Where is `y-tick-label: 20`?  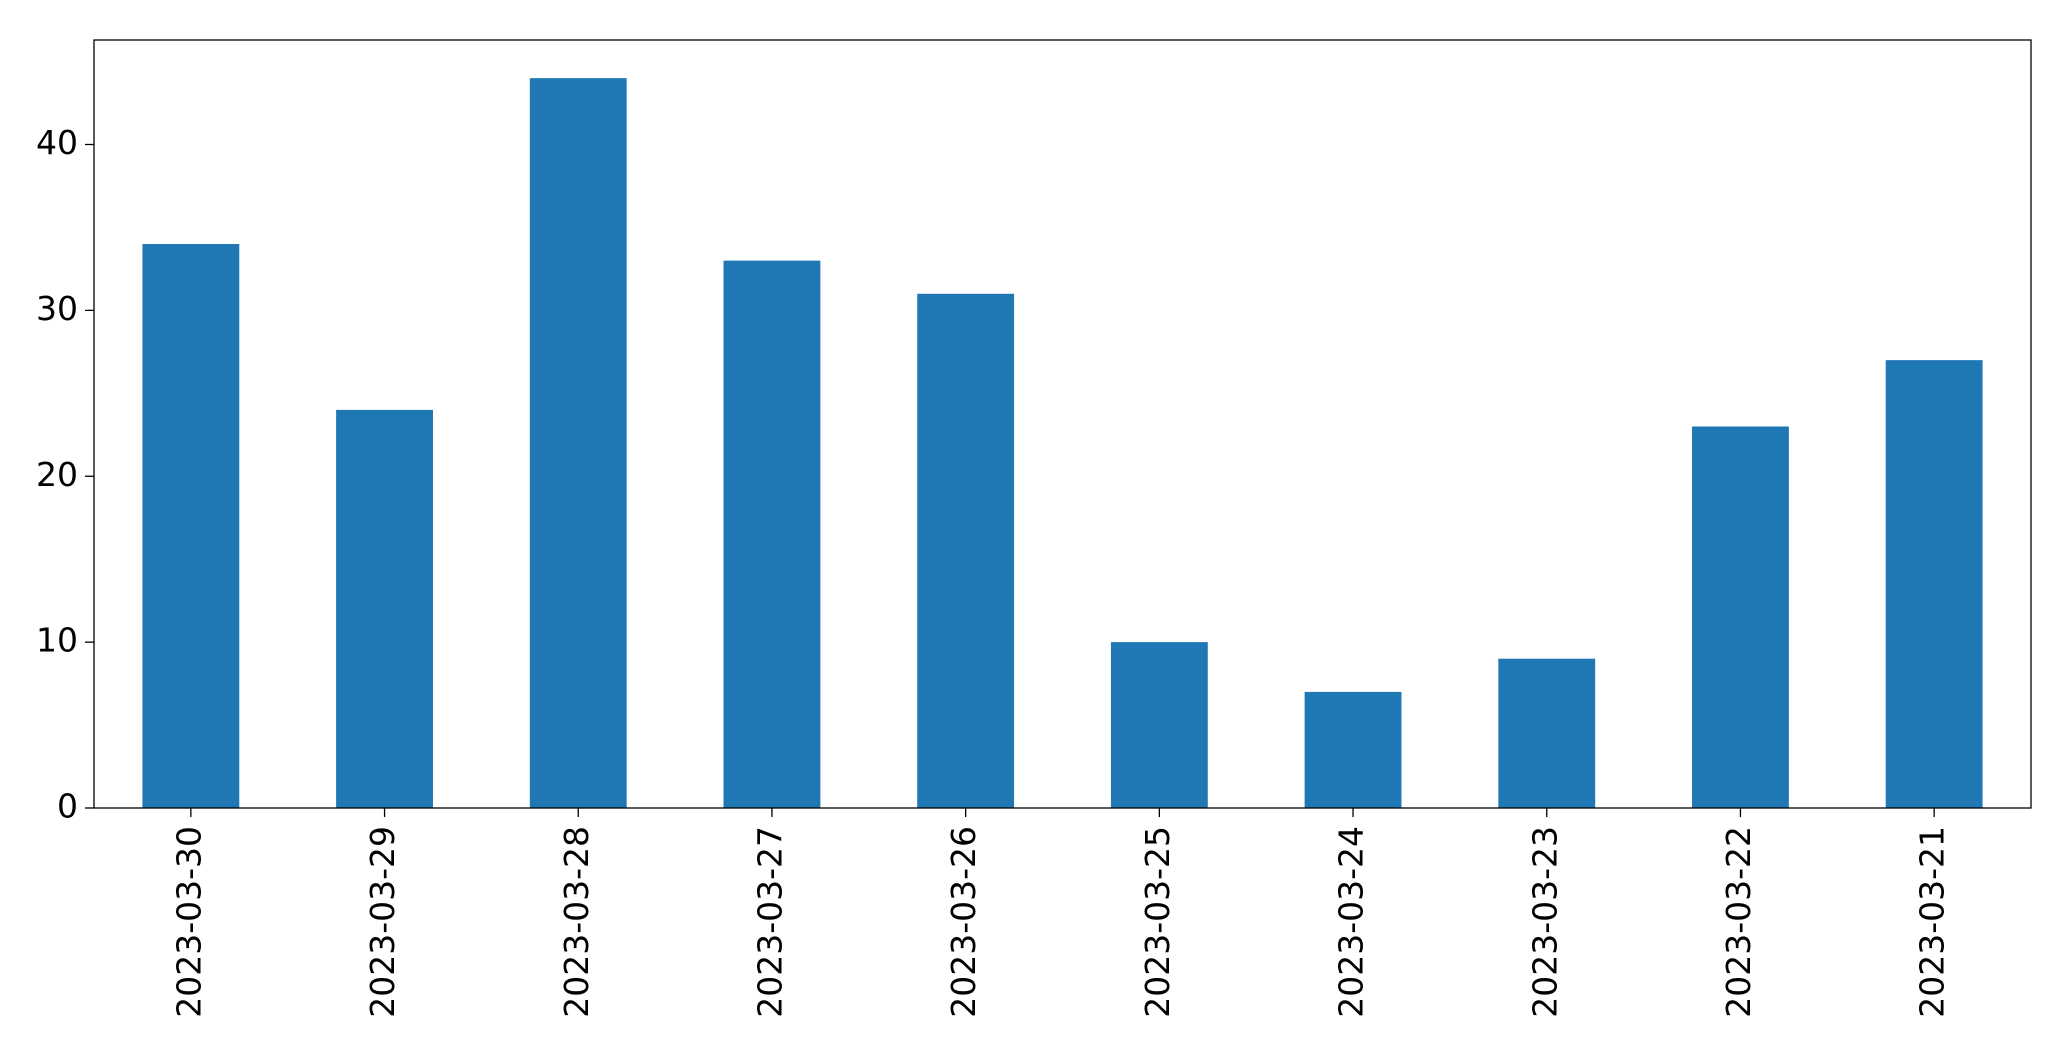
y-tick-label: 20 is located at coordinates (57, 474).